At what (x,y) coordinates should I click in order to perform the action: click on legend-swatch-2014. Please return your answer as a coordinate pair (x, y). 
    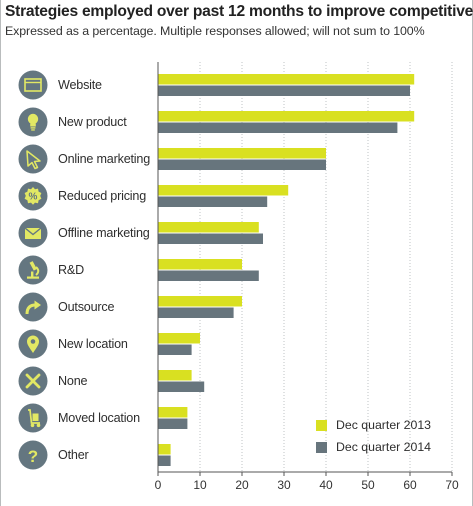
    Looking at the image, I should click on (321, 447).